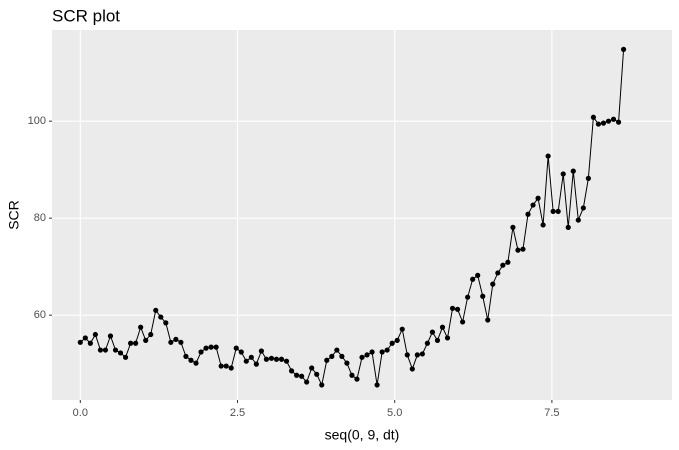 The width and height of the screenshot is (679, 450). What do you see at coordinates (40, 315) in the screenshot?
I see `y-tick-label: 60` at bounding box center [40, 315].